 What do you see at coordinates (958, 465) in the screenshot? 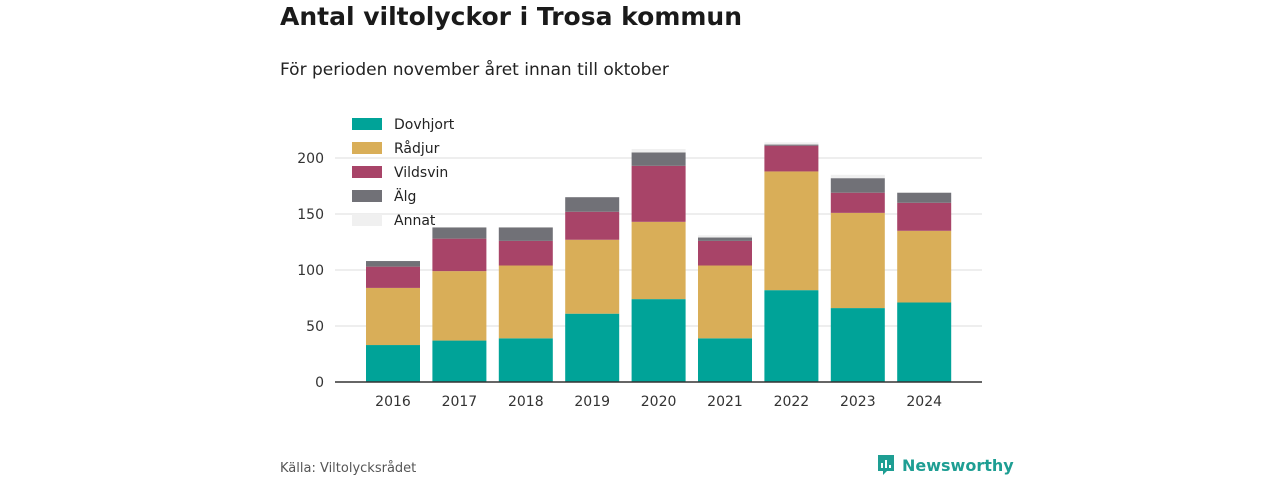
I see `brand-name: Newsworthy` at bounding box center [958, 465].